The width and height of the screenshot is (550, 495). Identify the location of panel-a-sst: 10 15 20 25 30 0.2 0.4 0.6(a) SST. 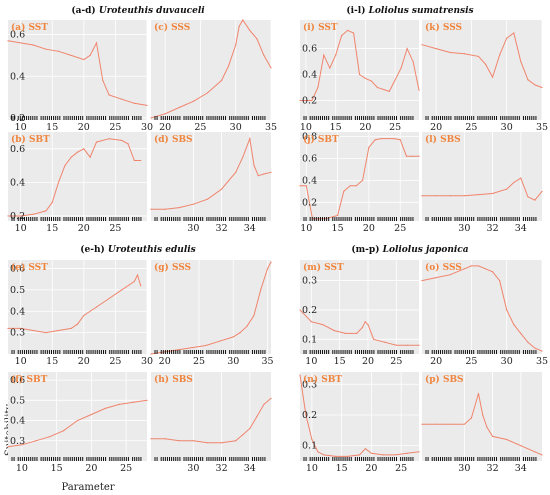
(80, 76).